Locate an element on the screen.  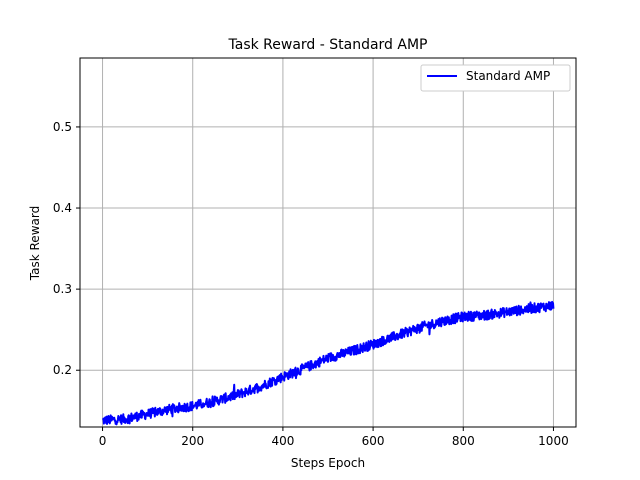
x-axis-label: Steps Epoch is located at coordinates (328, 463).